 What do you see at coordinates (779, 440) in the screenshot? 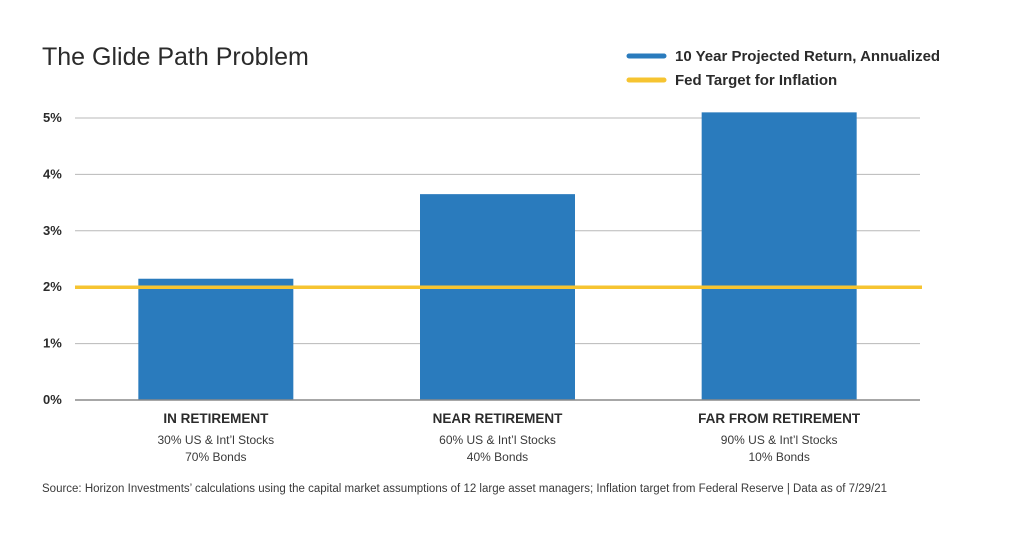
I see `category-detail: 90% US & Int’l Stocks` at bounding box center [779, 440].